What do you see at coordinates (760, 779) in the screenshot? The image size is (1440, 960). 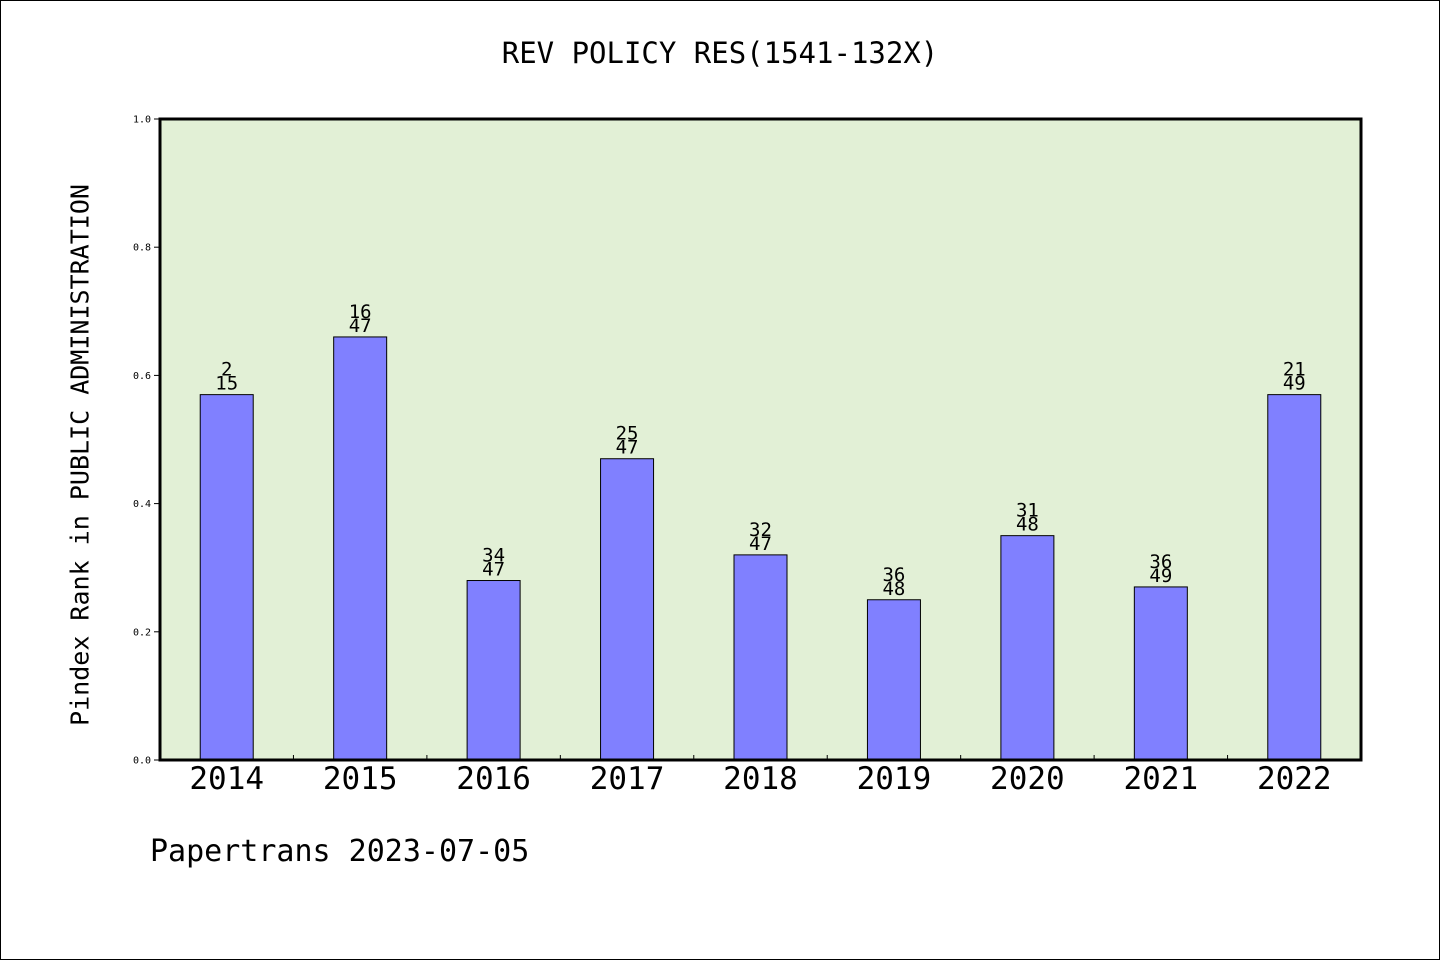 I see `x-tick-label: 2018` at bounding box center [760, 779].